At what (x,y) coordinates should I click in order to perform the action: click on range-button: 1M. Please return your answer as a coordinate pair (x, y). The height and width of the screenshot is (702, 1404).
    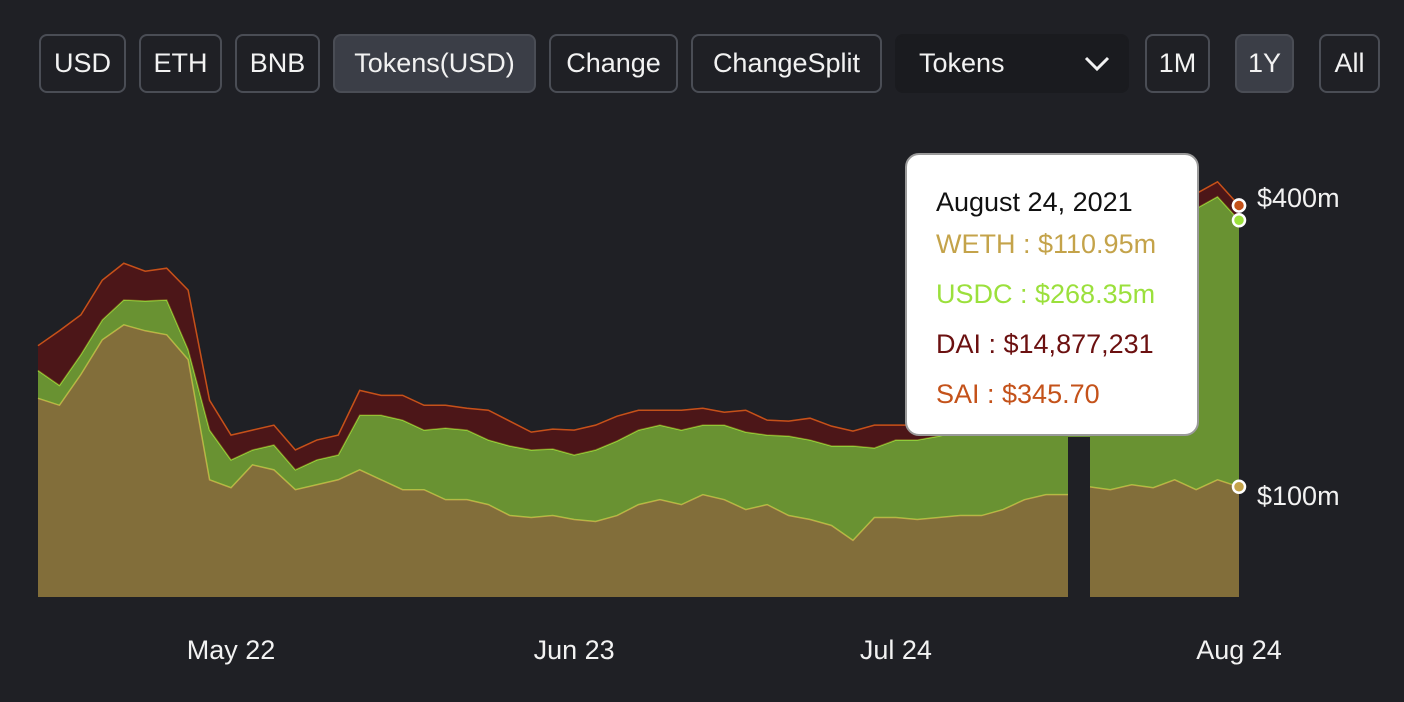
    Looking at the image, I should click on (1177, 63).